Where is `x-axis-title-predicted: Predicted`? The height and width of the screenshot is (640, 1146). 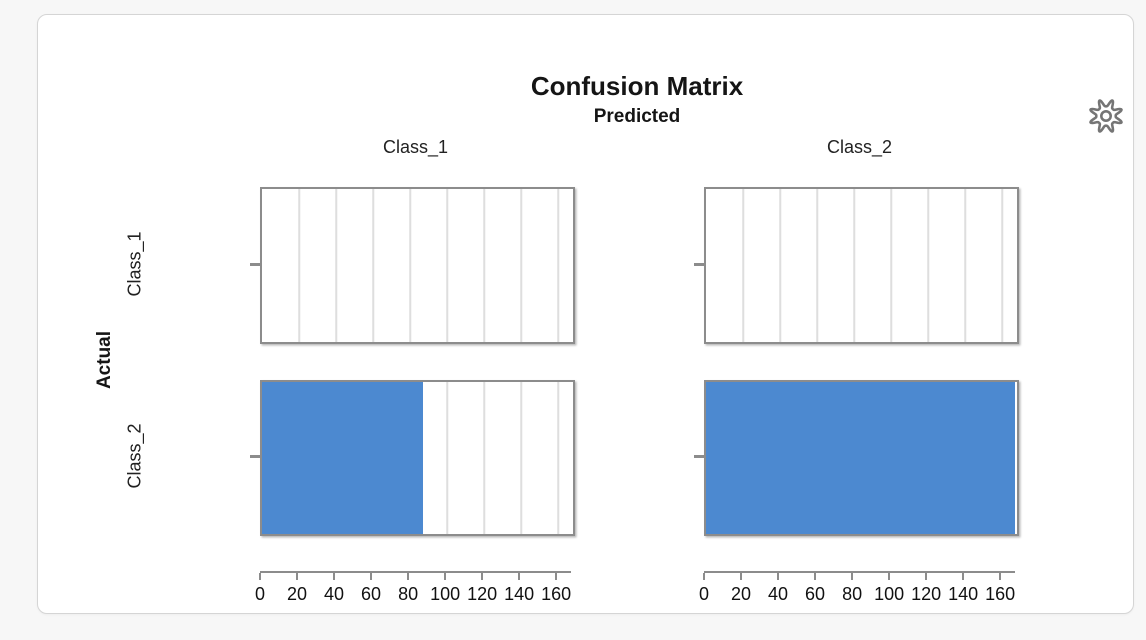 x-axis-title-predicted: Predicted is located at coordinates (637, 116).